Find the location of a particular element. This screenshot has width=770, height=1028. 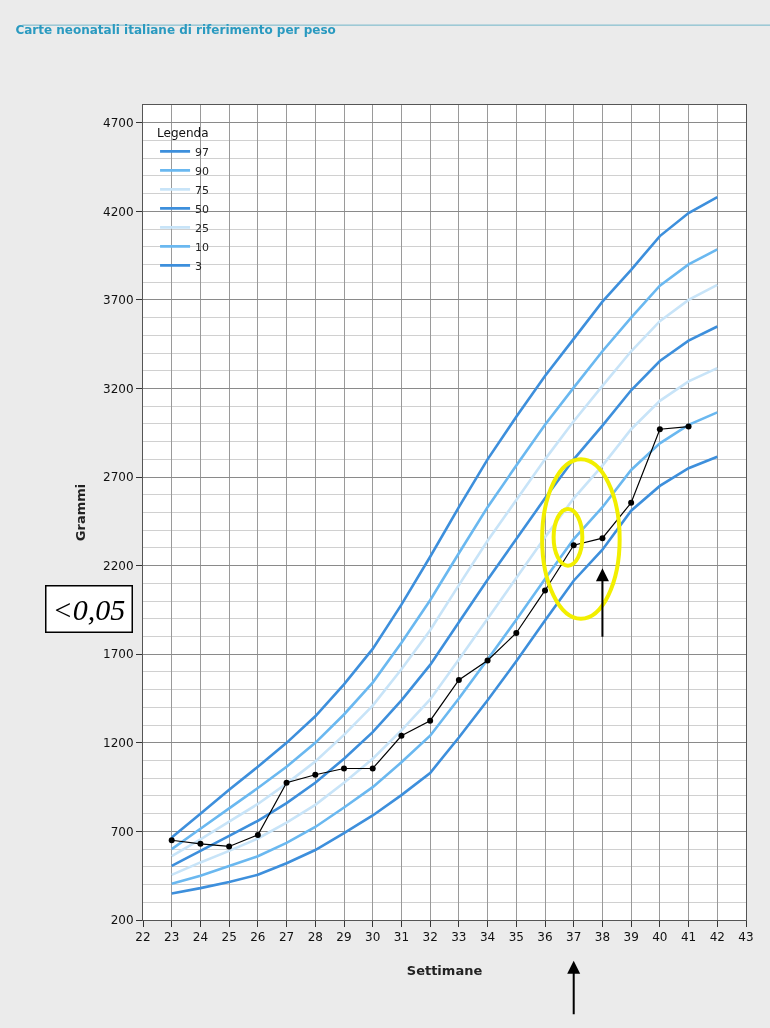

y-tick-label: 2200 is located at coordinates (118, 565).